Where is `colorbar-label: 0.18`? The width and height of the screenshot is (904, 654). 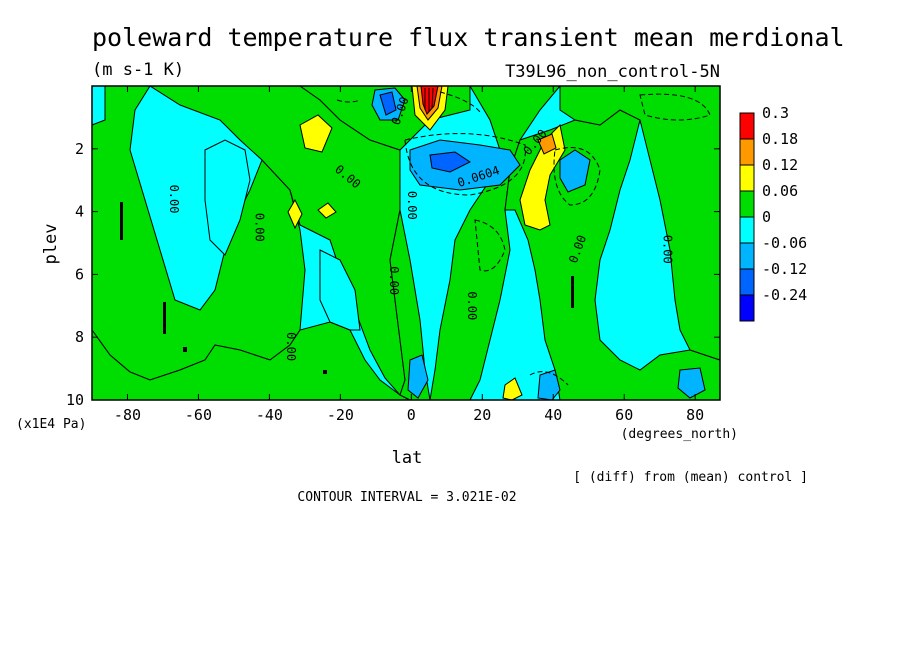 colorbar-label: 0.18 is located at coordinates (780, 139).